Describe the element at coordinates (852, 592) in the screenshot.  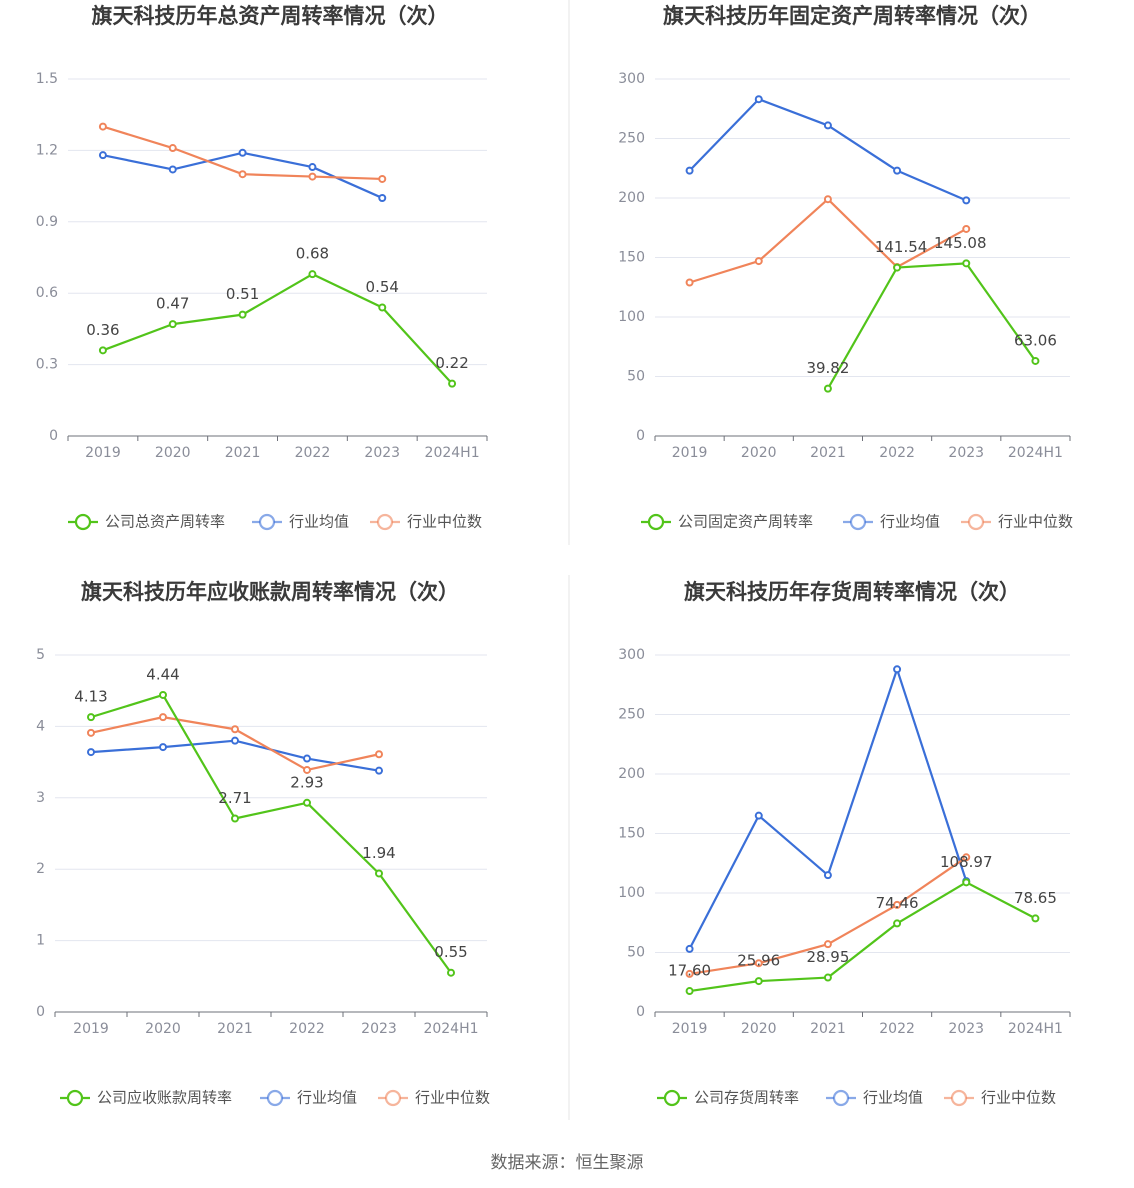
I see `chart-title: 旗天科技历年存货周转率情况（次）` at that location.